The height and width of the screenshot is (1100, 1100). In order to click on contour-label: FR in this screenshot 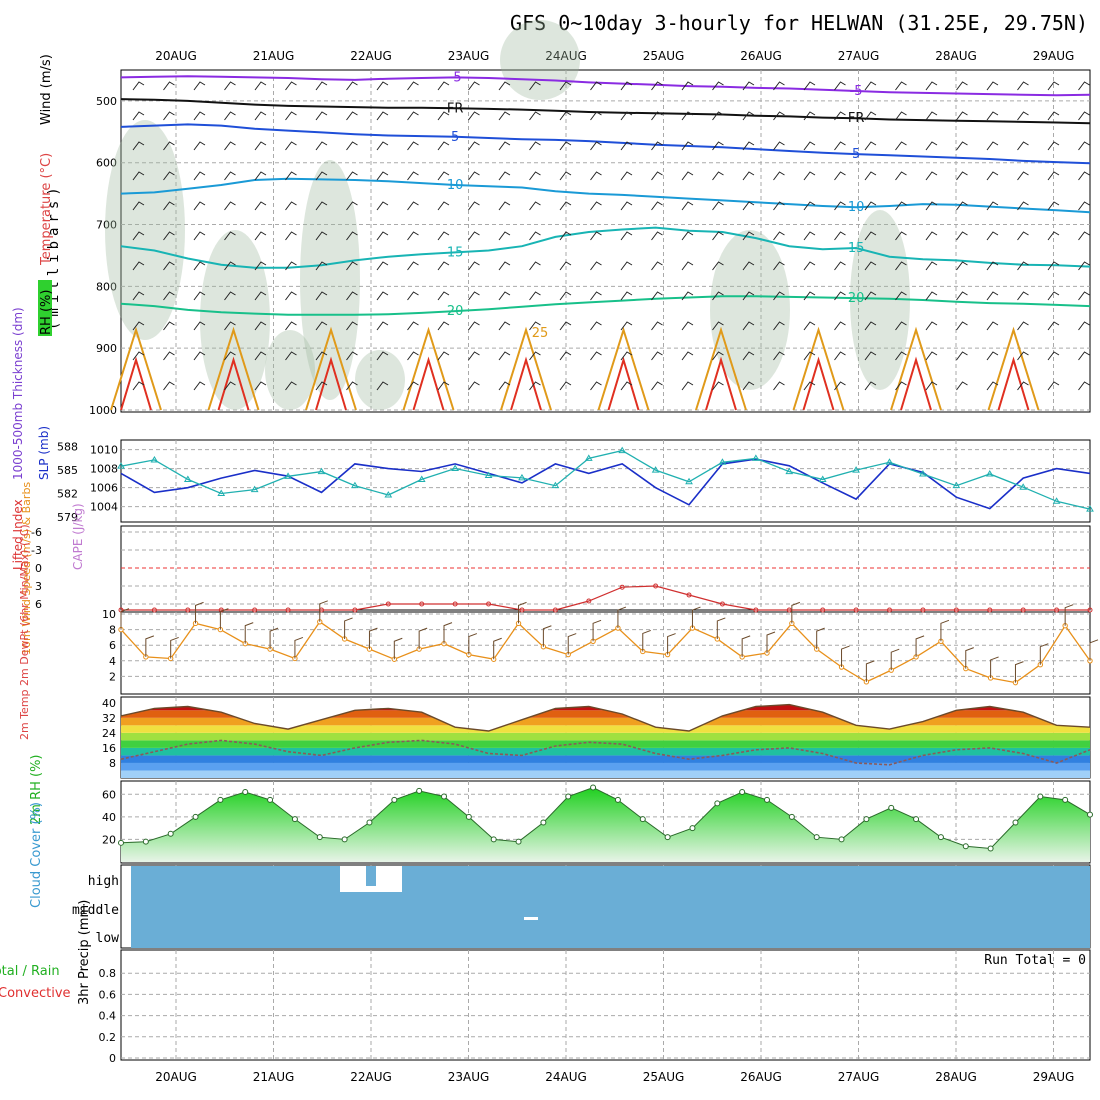, I will do `click(455, 108)`.